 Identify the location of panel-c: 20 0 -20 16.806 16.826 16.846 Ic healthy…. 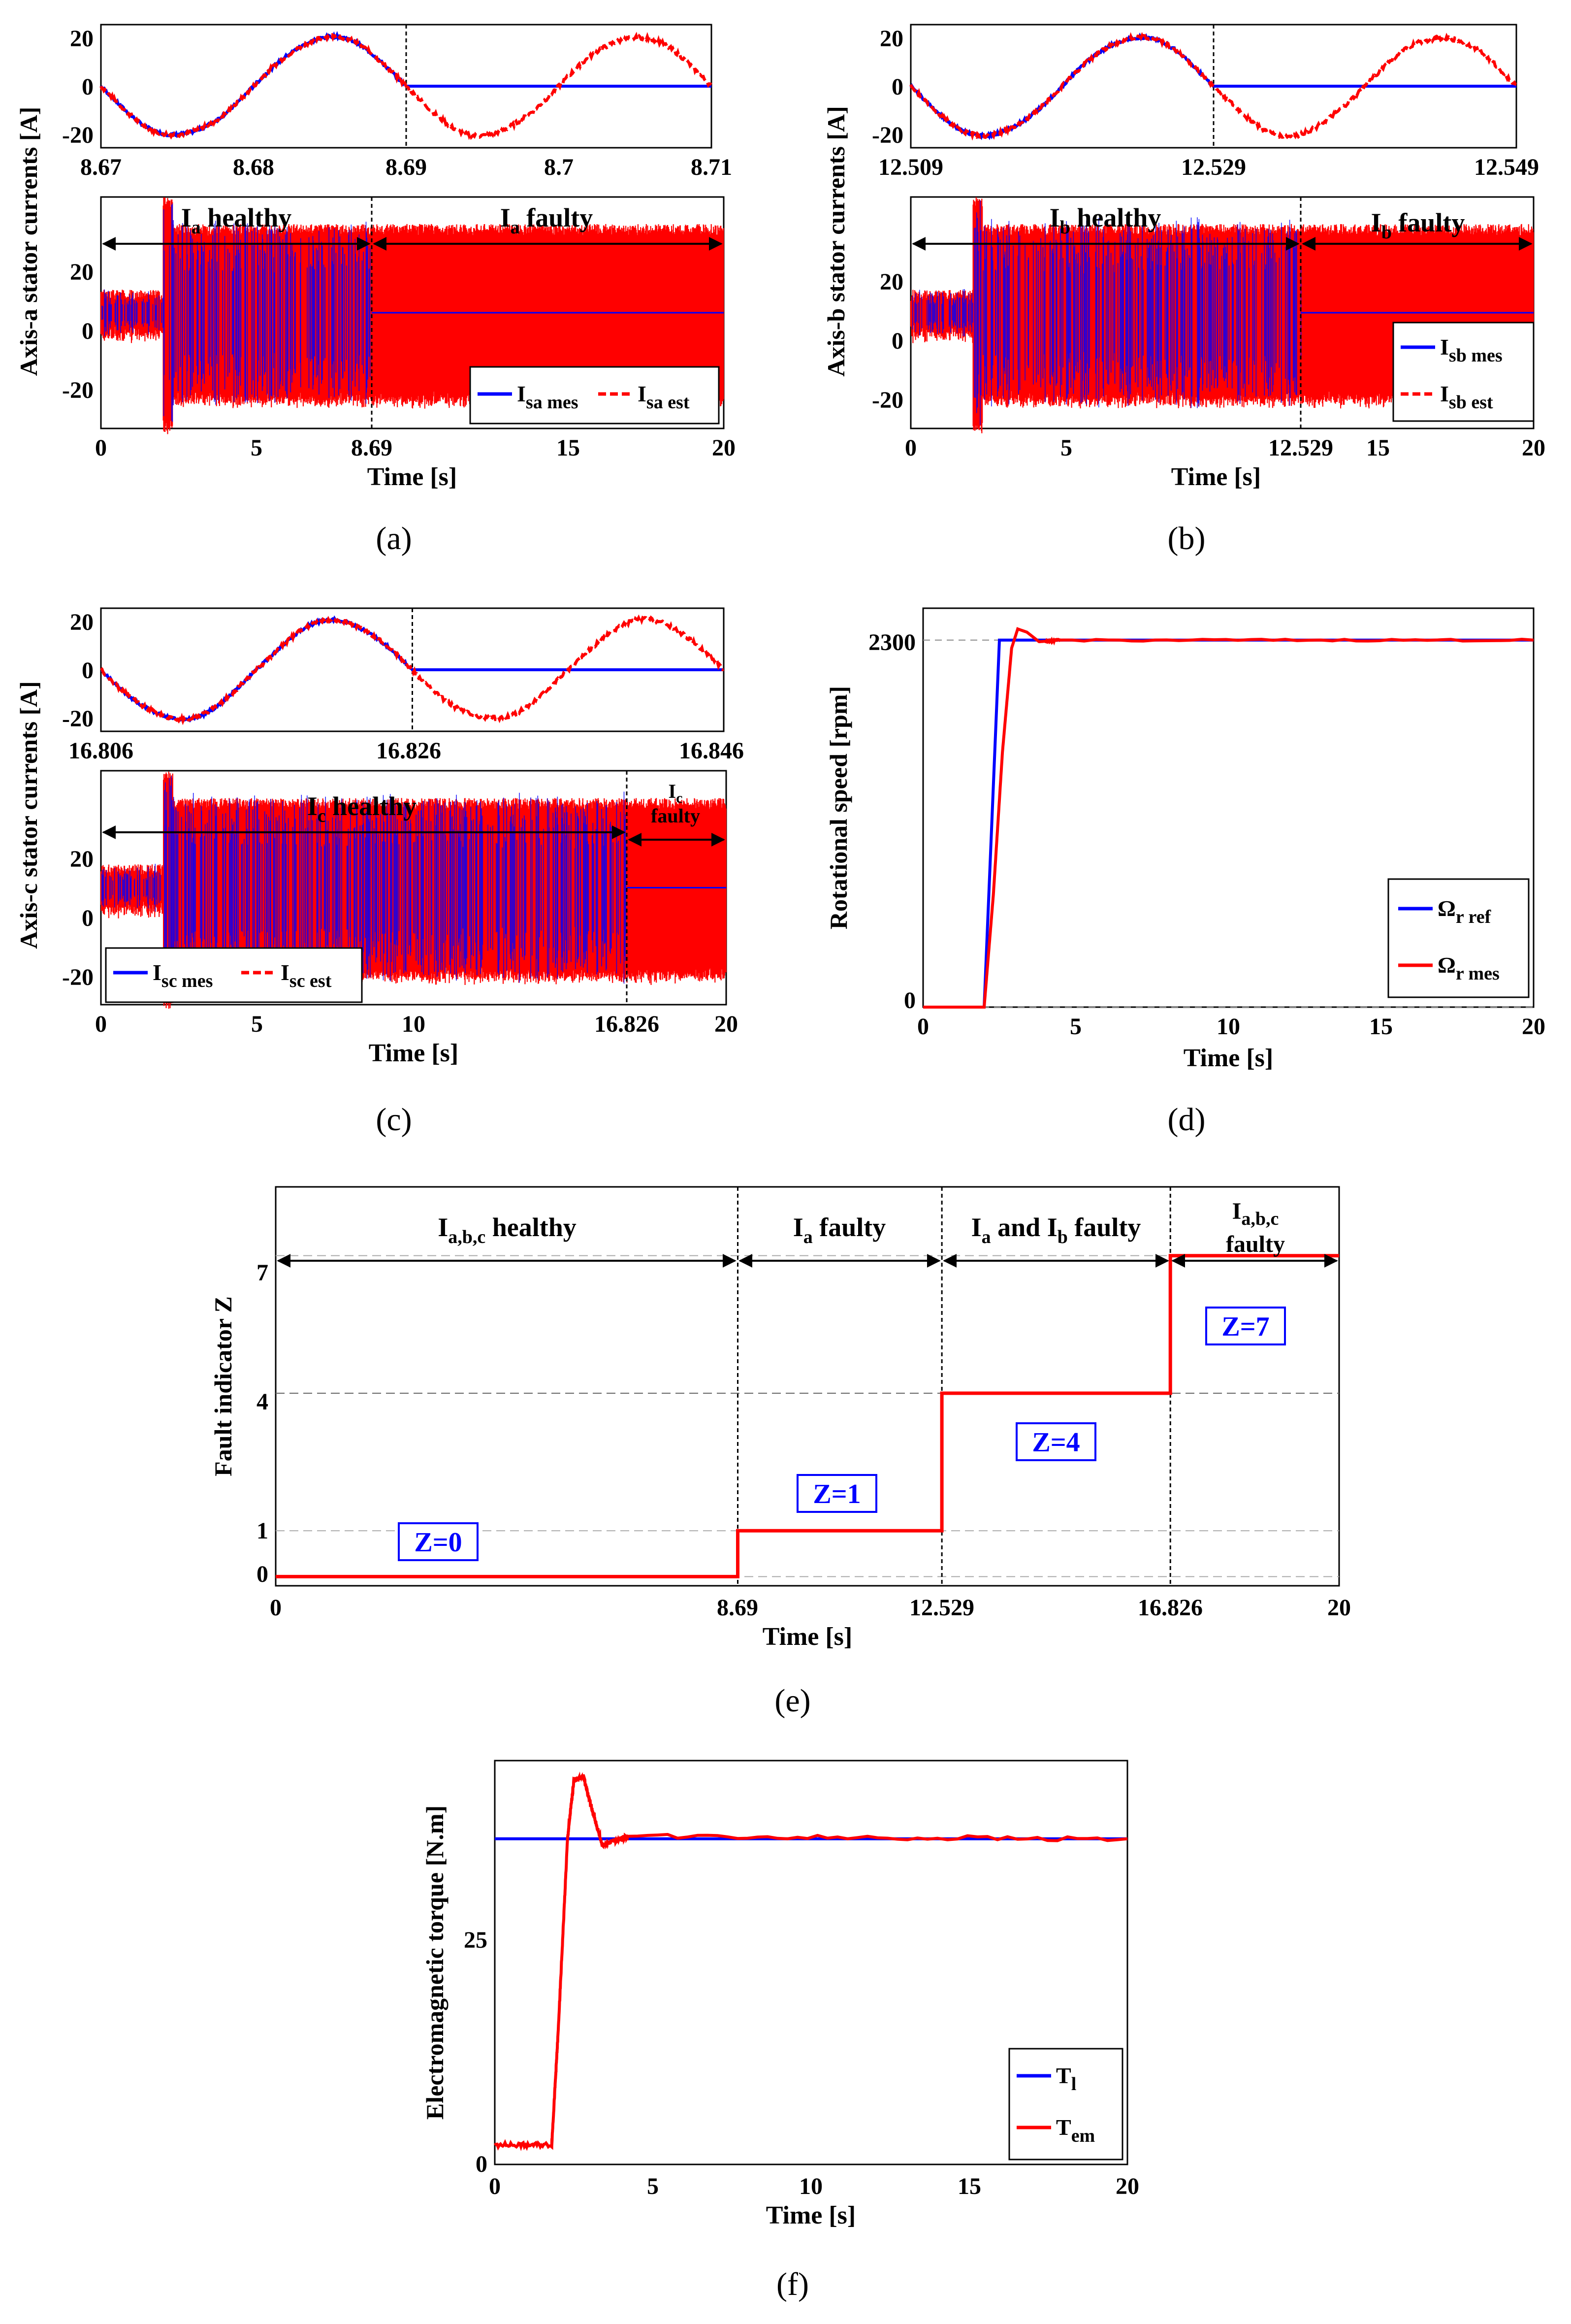
(379, 872).